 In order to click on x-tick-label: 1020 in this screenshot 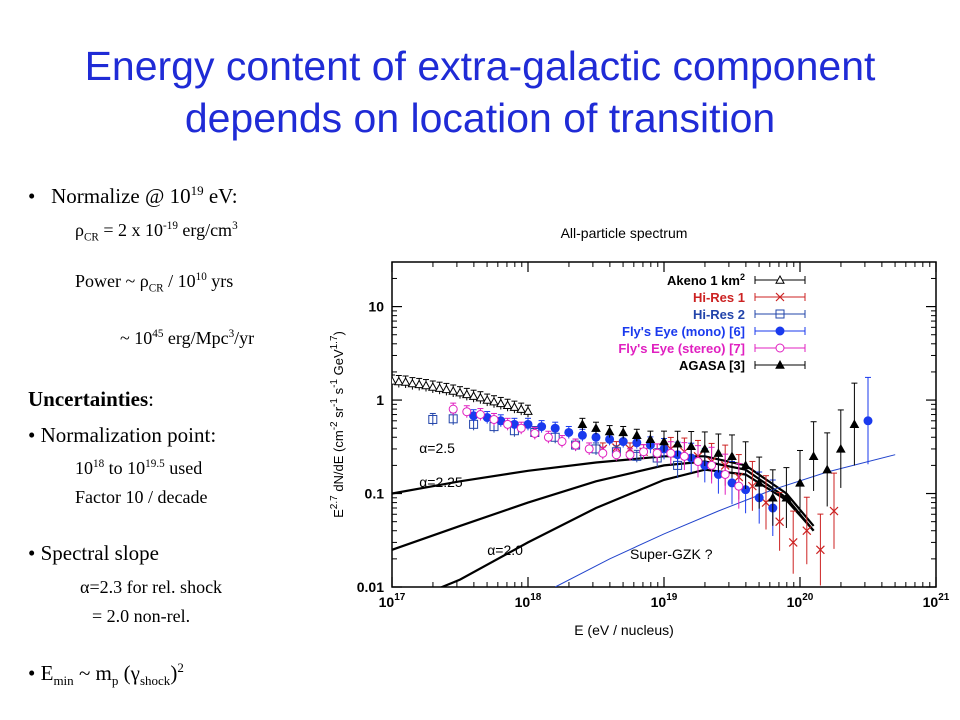, I will do `click(800, 601)`.